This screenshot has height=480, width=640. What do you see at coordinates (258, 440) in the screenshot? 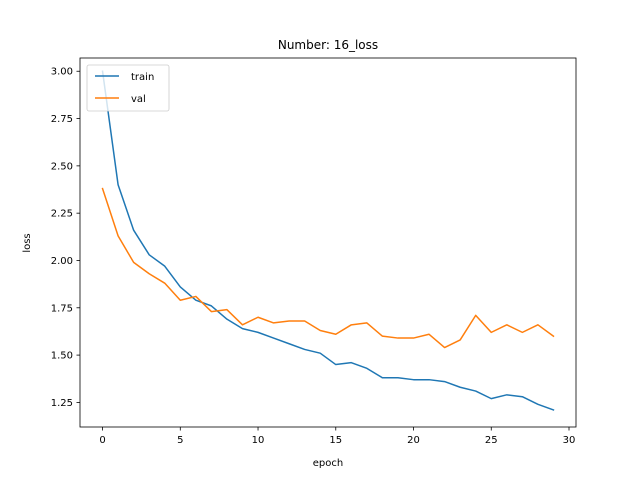
I see `x-tick-label: 10` at bounding box center [258, 440].